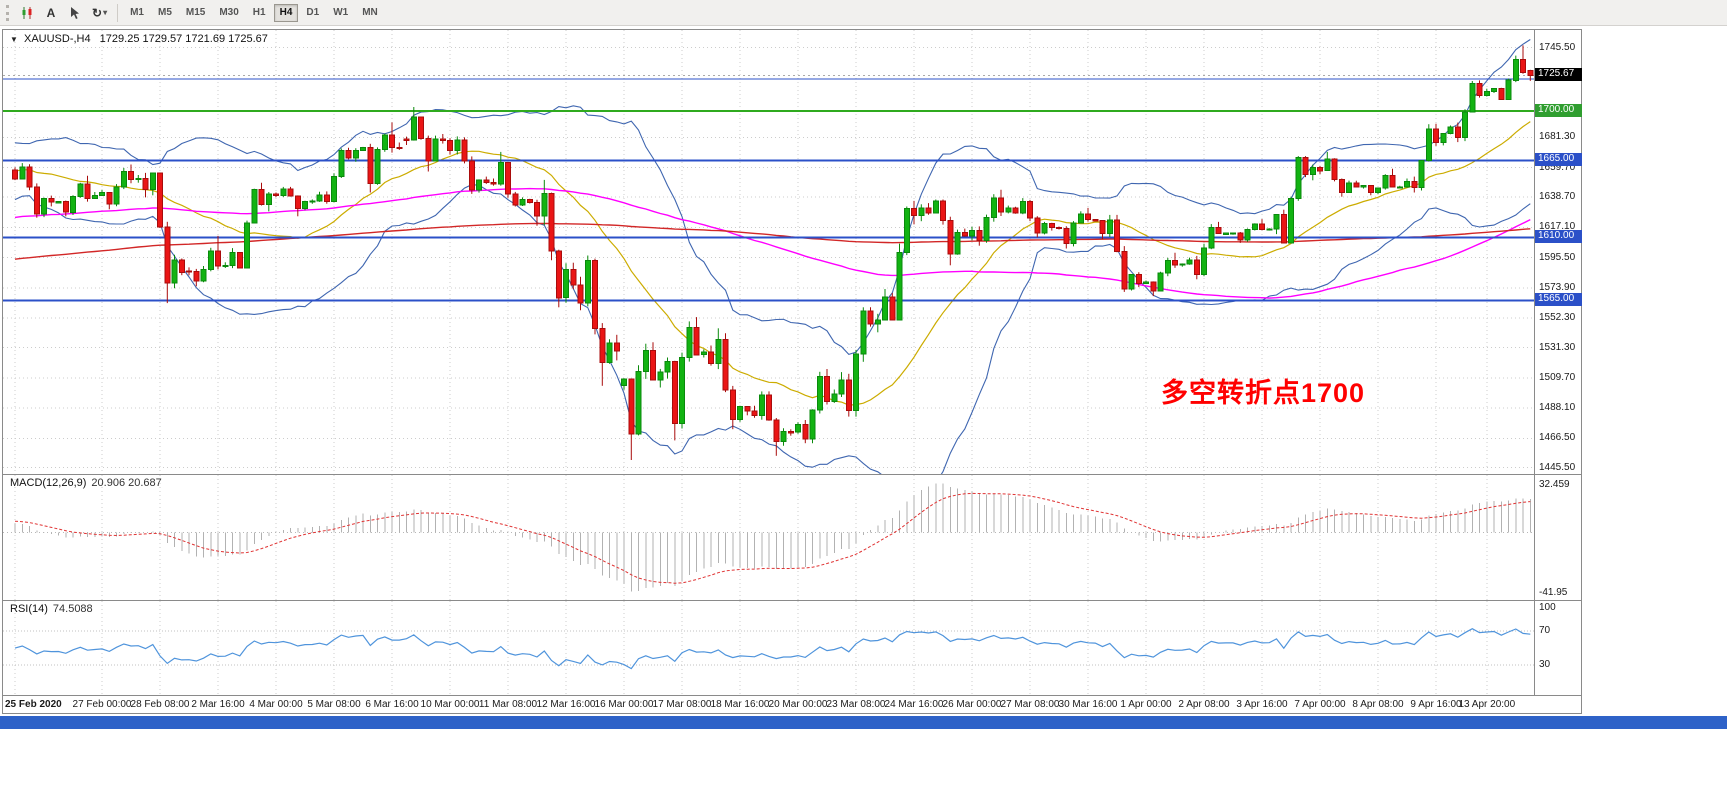 The width and height of the screenshot is (1727, 791). I want to click on price-tick: 1573.90, so click(1557, 287).